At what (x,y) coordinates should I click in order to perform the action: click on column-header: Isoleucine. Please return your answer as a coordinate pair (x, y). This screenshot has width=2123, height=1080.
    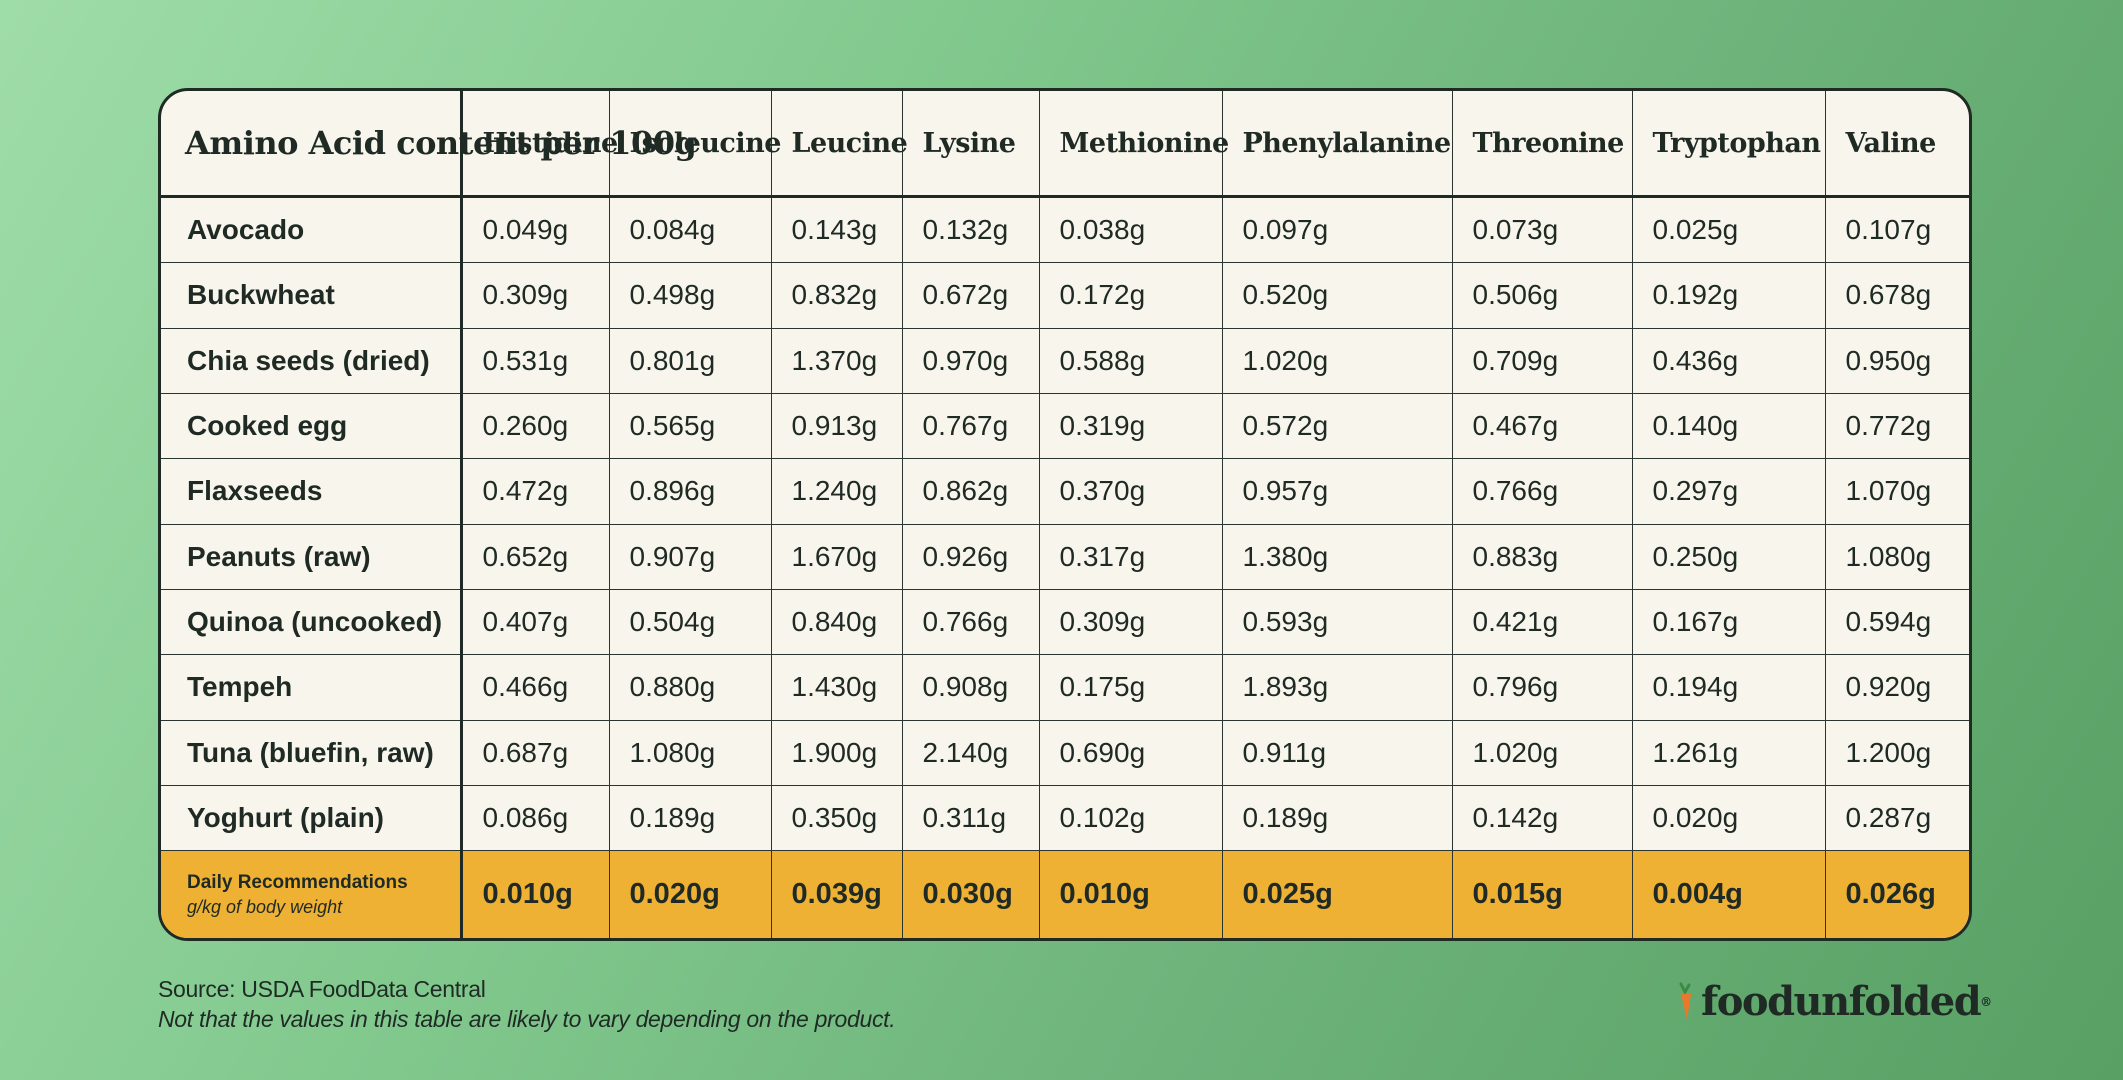
    Looking at the image, I should click on (694, 144).